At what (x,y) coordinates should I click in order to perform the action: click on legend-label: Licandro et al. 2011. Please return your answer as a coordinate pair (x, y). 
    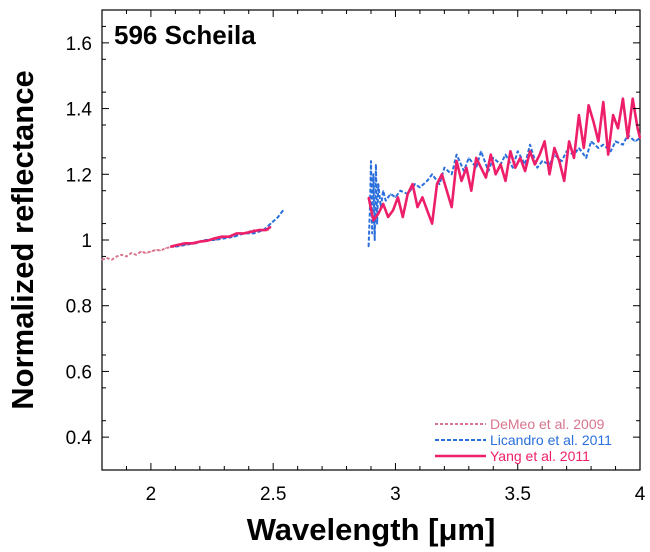
    Looking at the image, I should click on (551, 440).